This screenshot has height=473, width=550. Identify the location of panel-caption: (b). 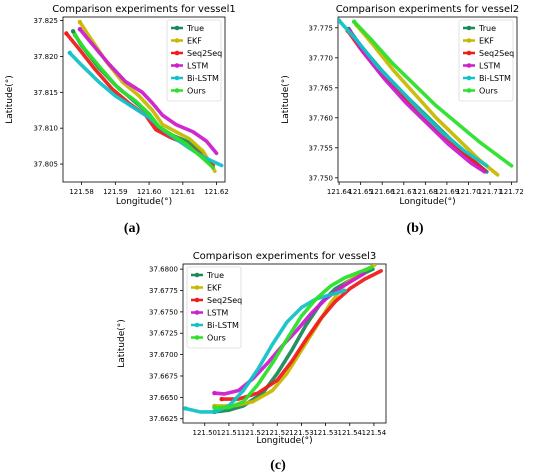
(414, 228).